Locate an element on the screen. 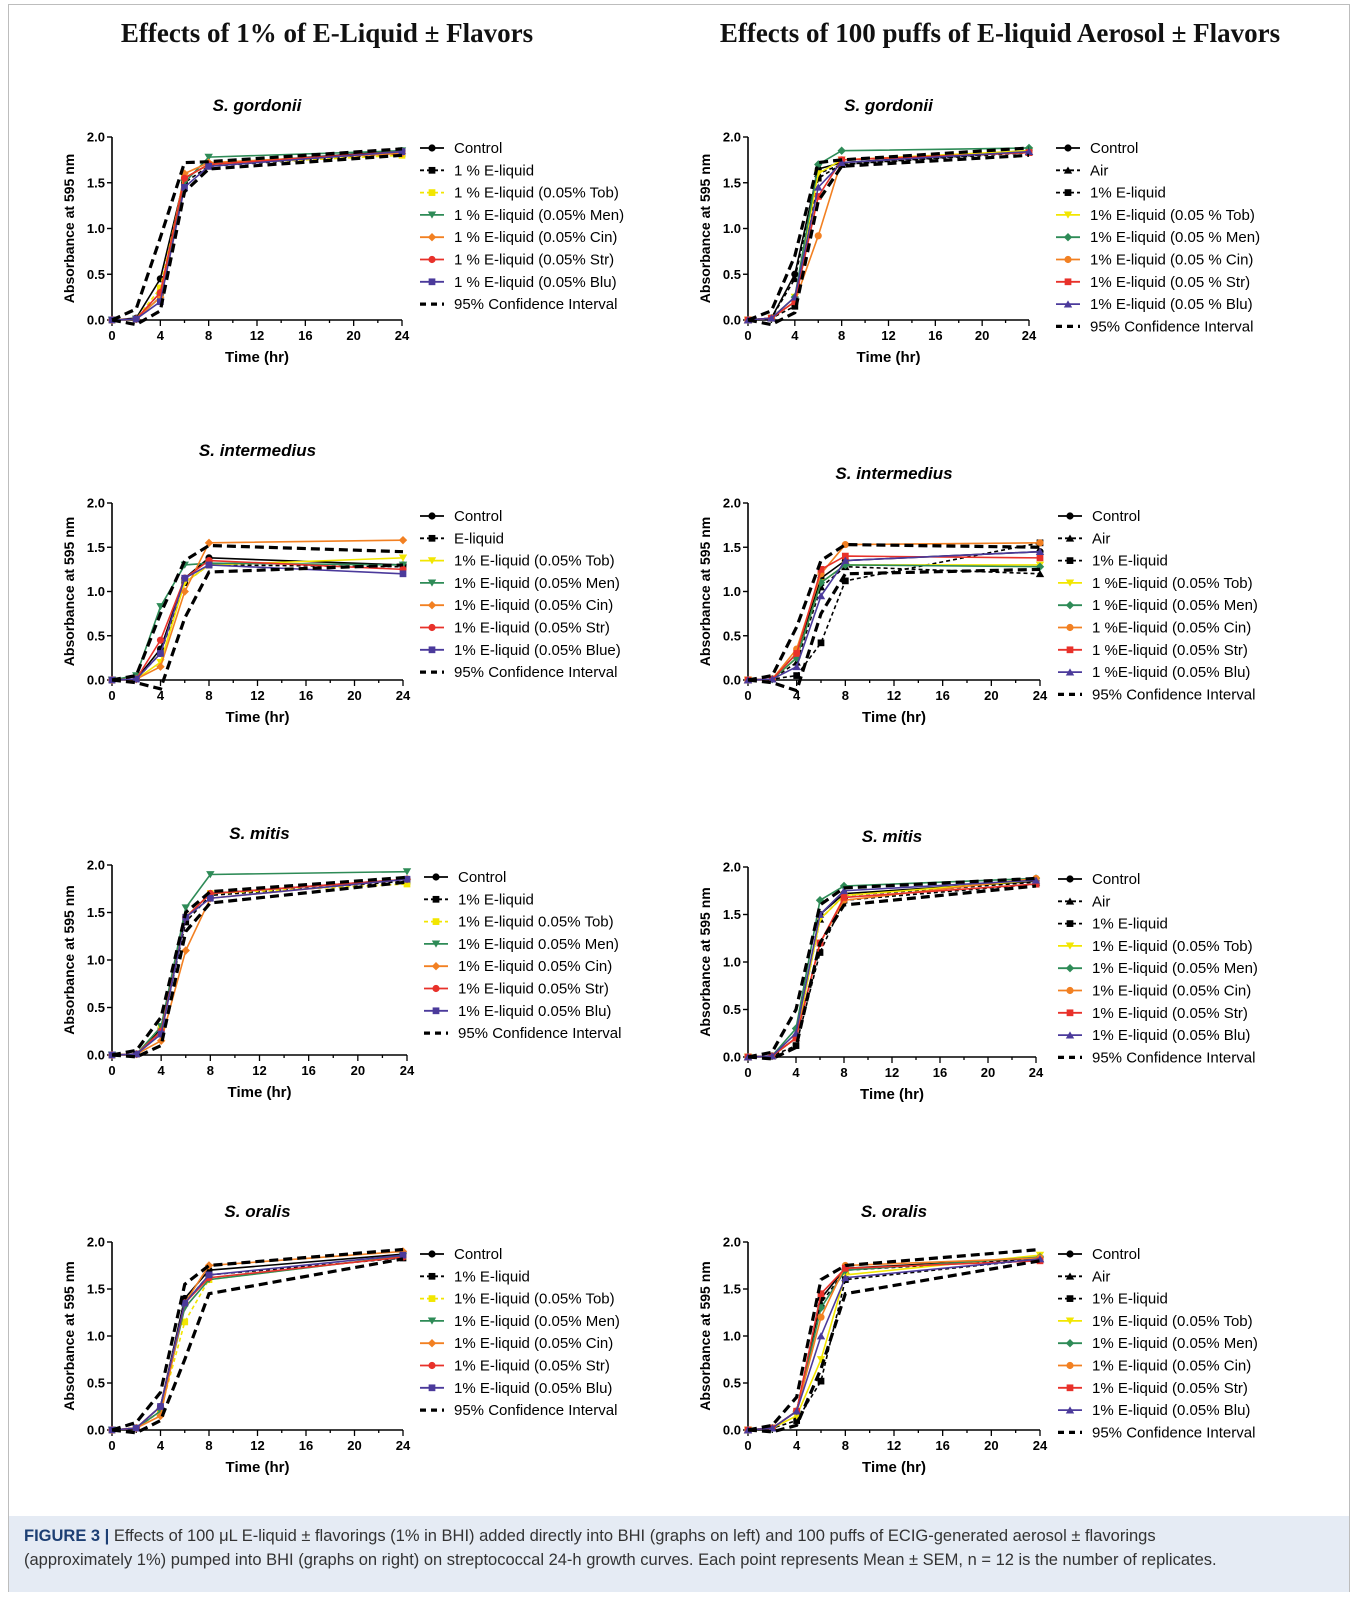 The image size is (1360, 1597). legend-label: 1% E-liquid (0.05% Str) is located at coordinates (532, 628).